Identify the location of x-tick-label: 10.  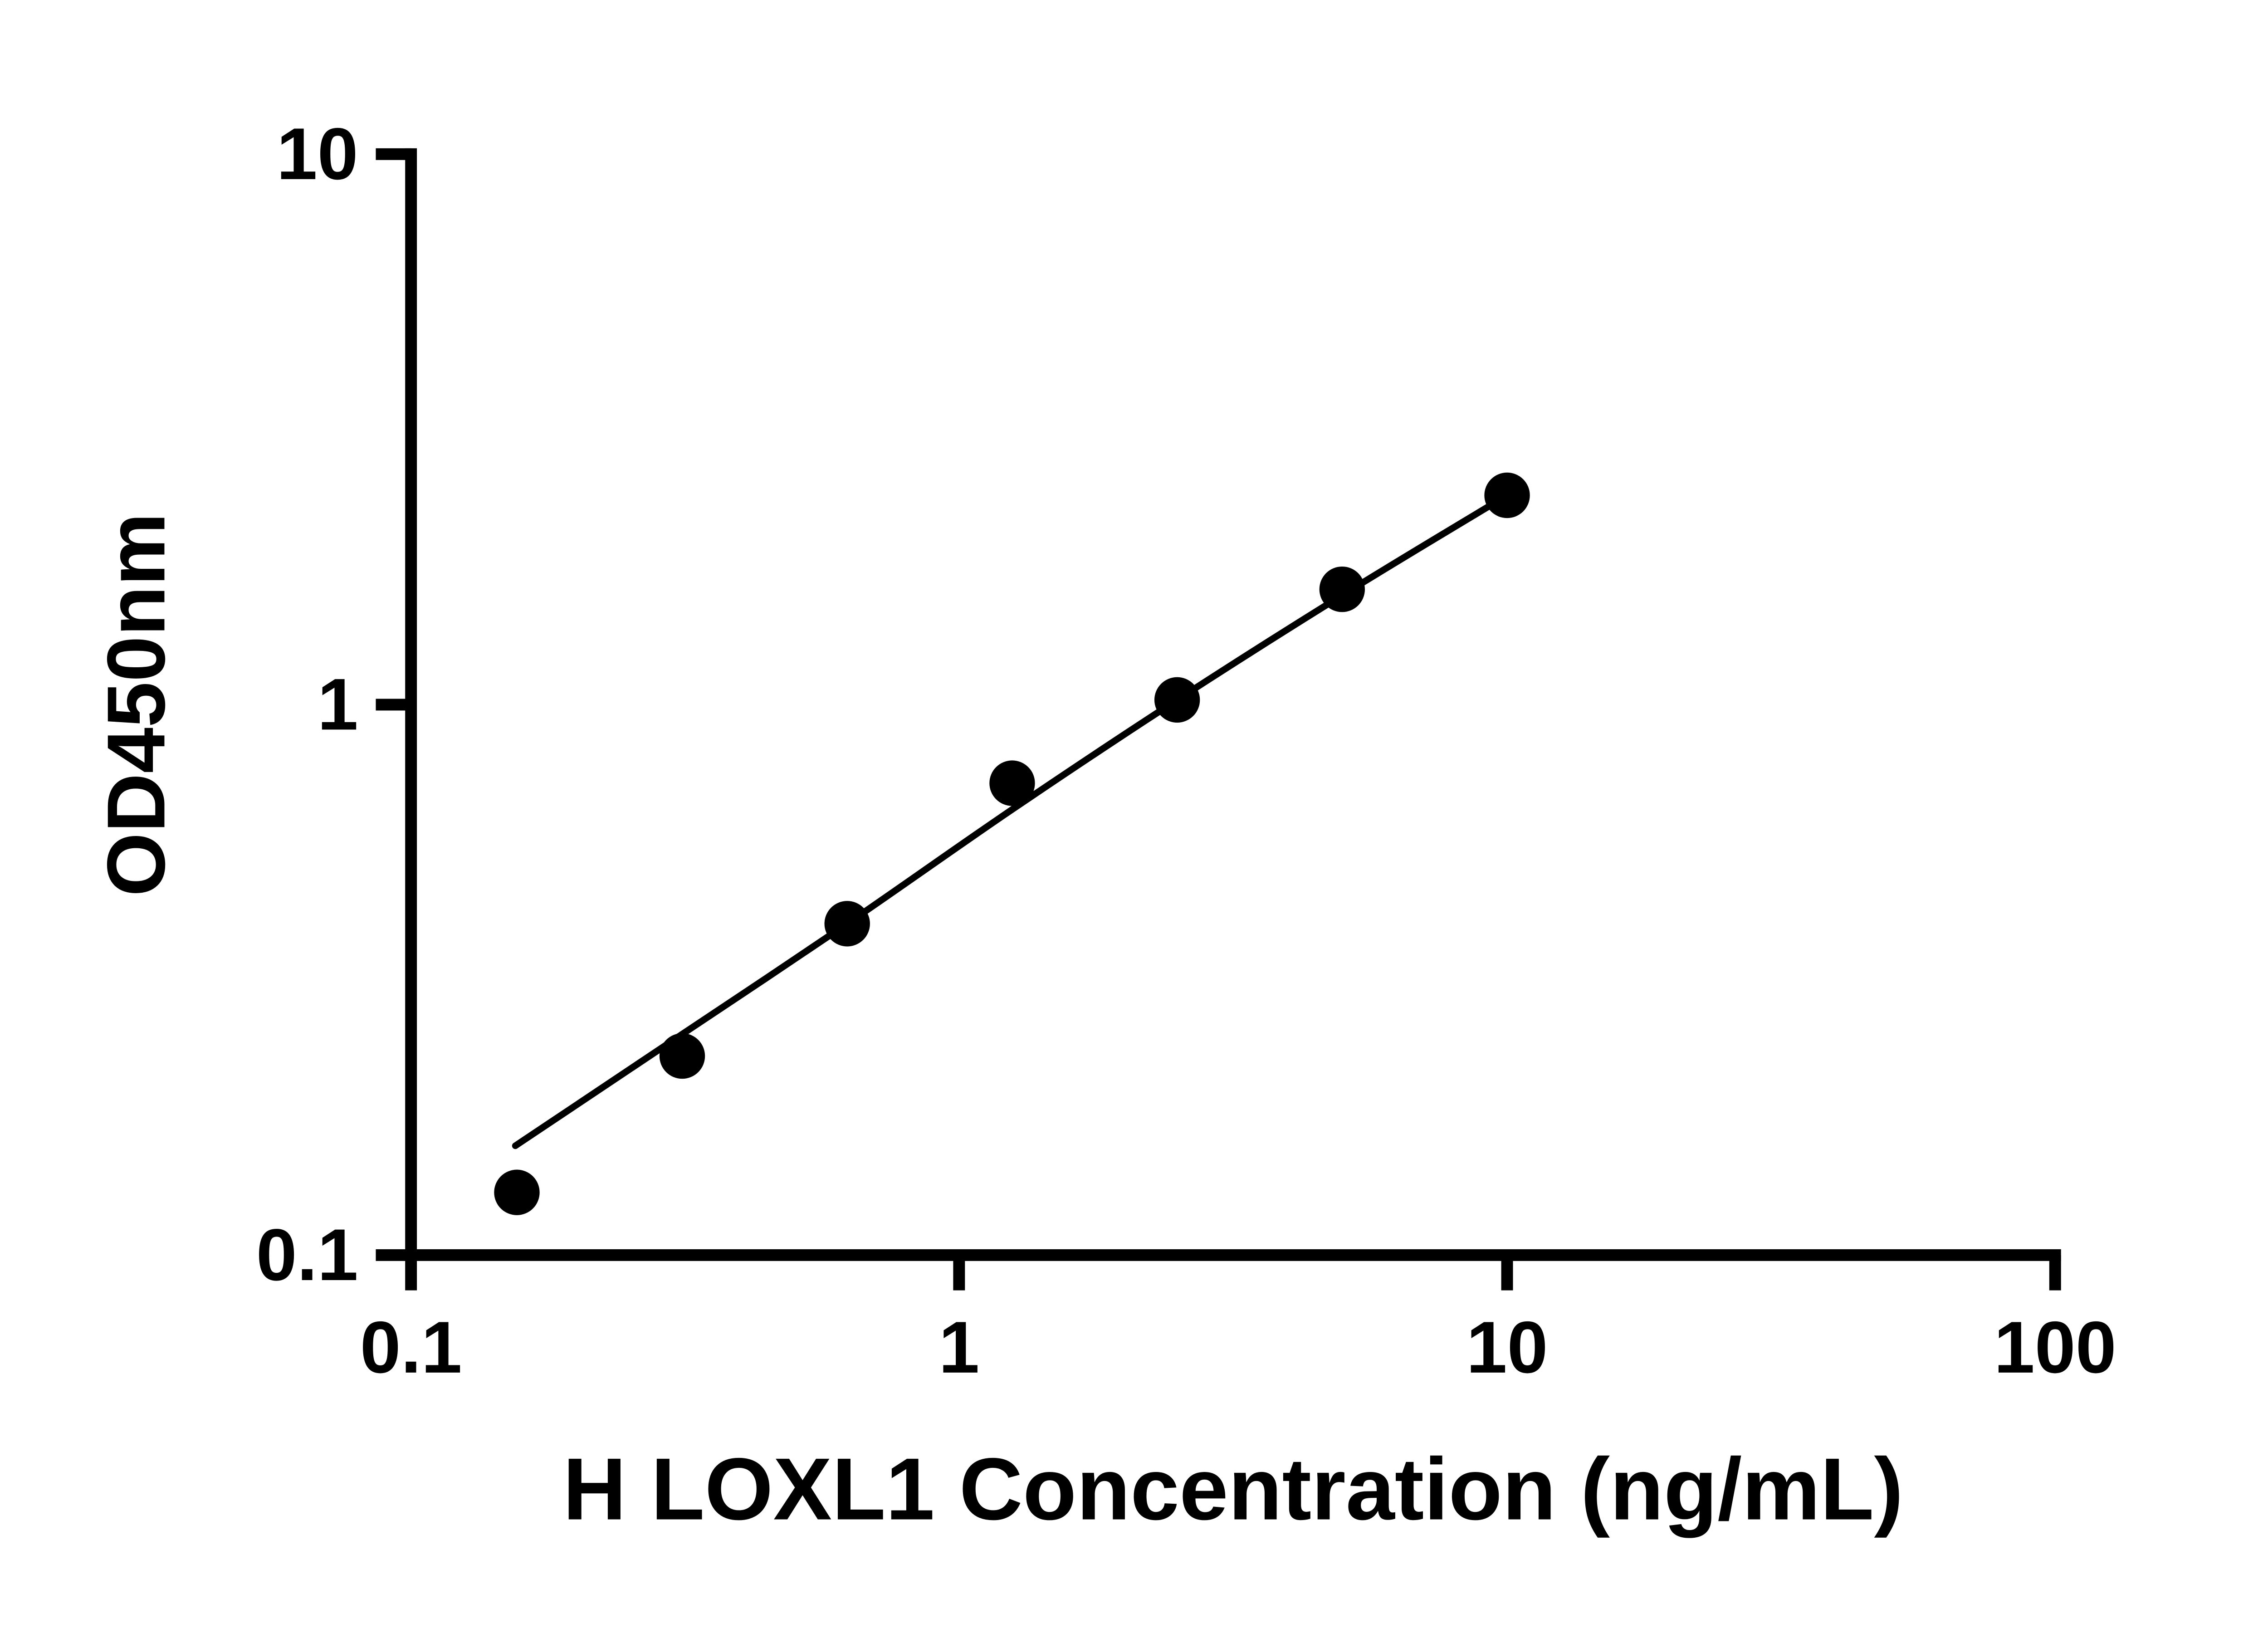
(1507, 1348).